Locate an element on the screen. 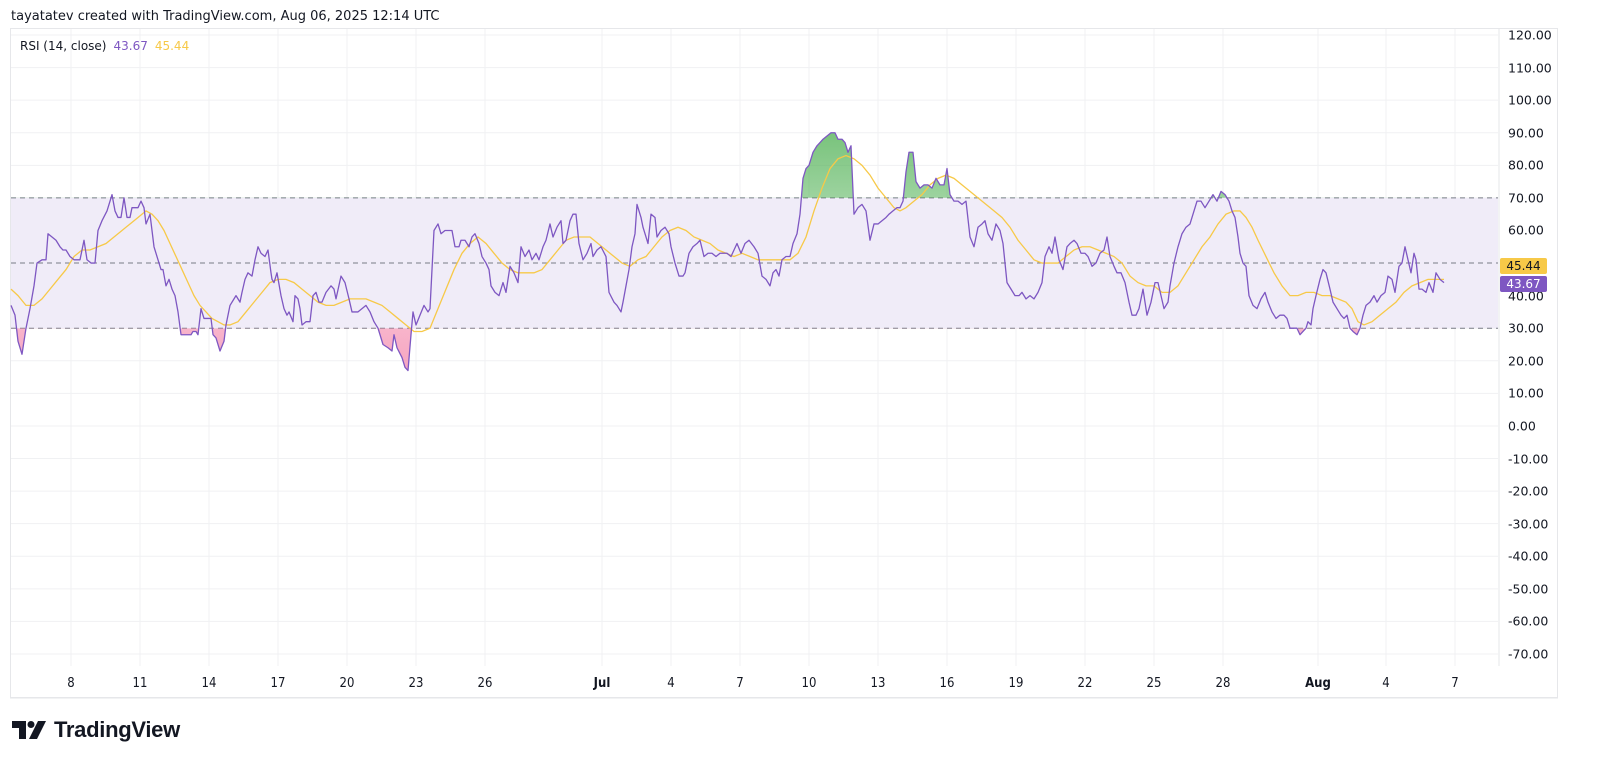 Image resolution: width=1600 pixels, height=779 pixels. x-tick-label: 8 is located at coordinates (71, 683).